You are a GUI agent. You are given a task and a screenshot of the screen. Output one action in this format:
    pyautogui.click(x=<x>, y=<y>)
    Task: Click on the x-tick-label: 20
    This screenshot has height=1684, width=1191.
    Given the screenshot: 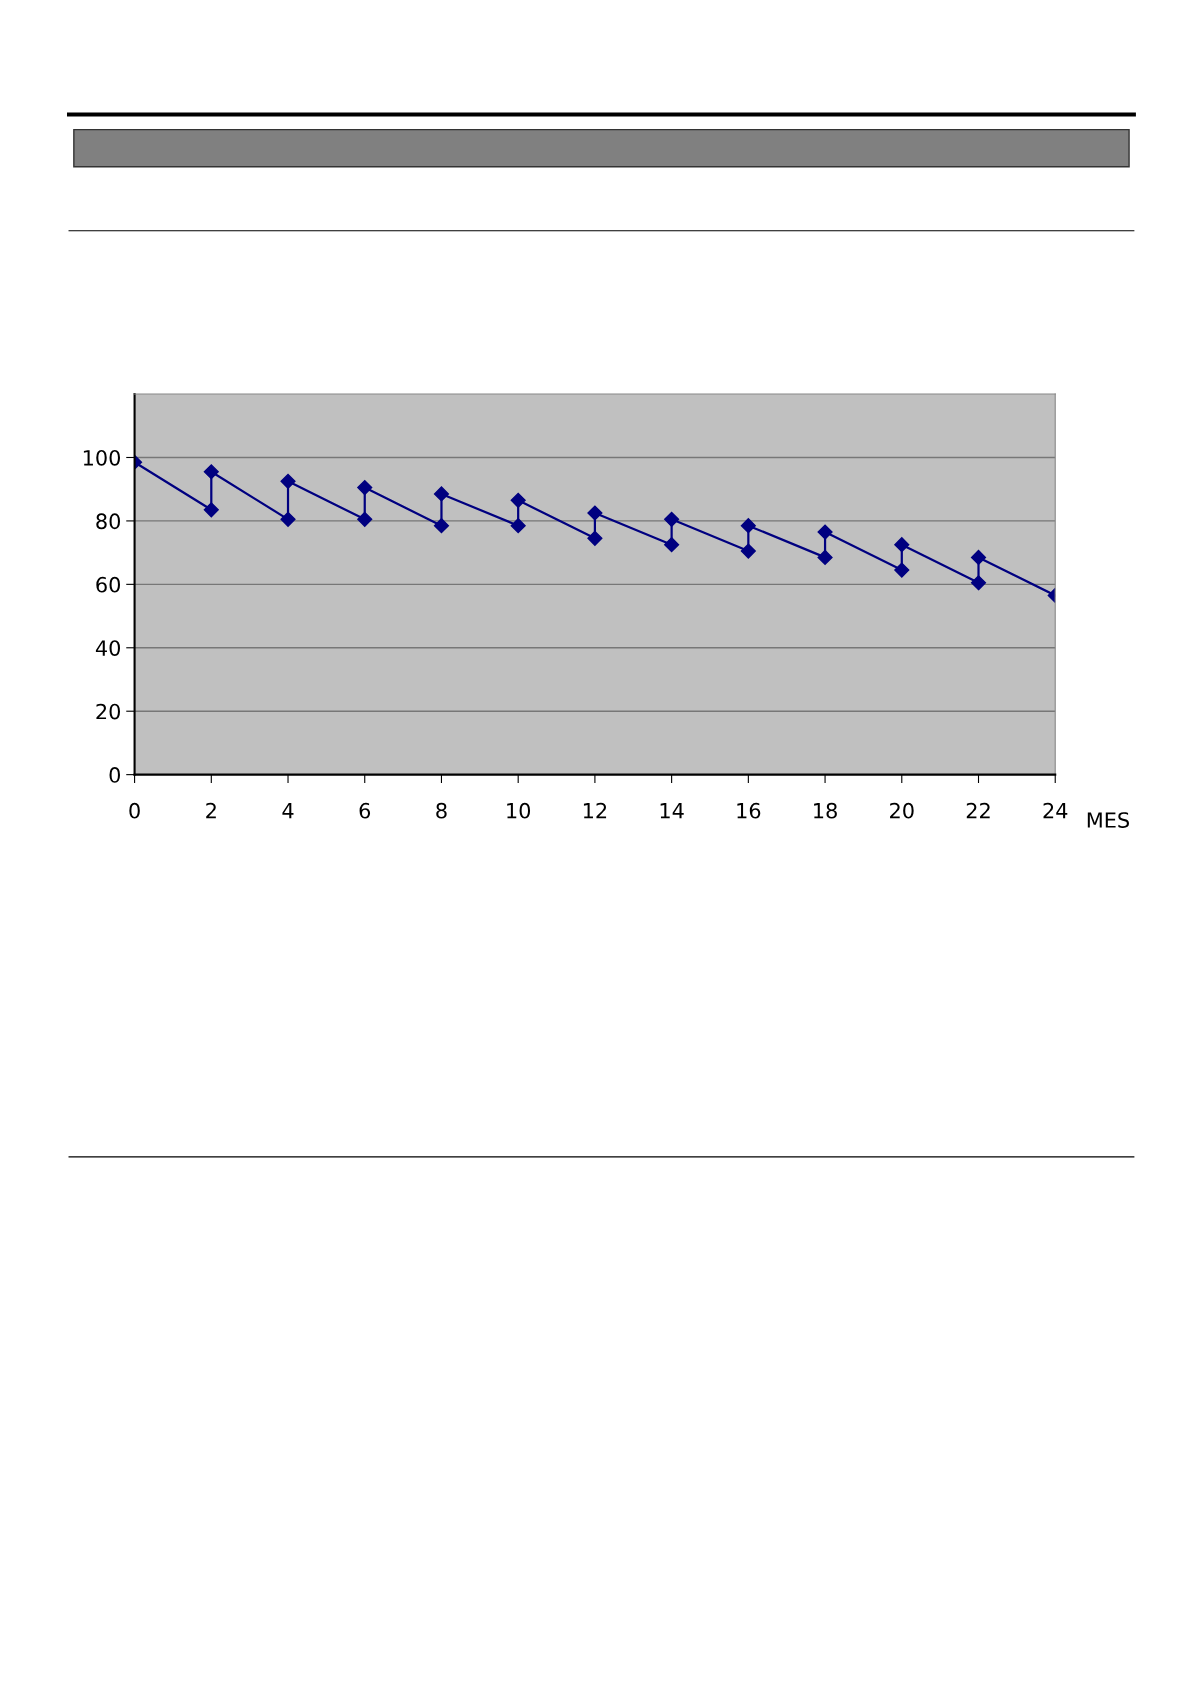 What is the action you would take?
    pyautogui.click(x=902, y=810)
    